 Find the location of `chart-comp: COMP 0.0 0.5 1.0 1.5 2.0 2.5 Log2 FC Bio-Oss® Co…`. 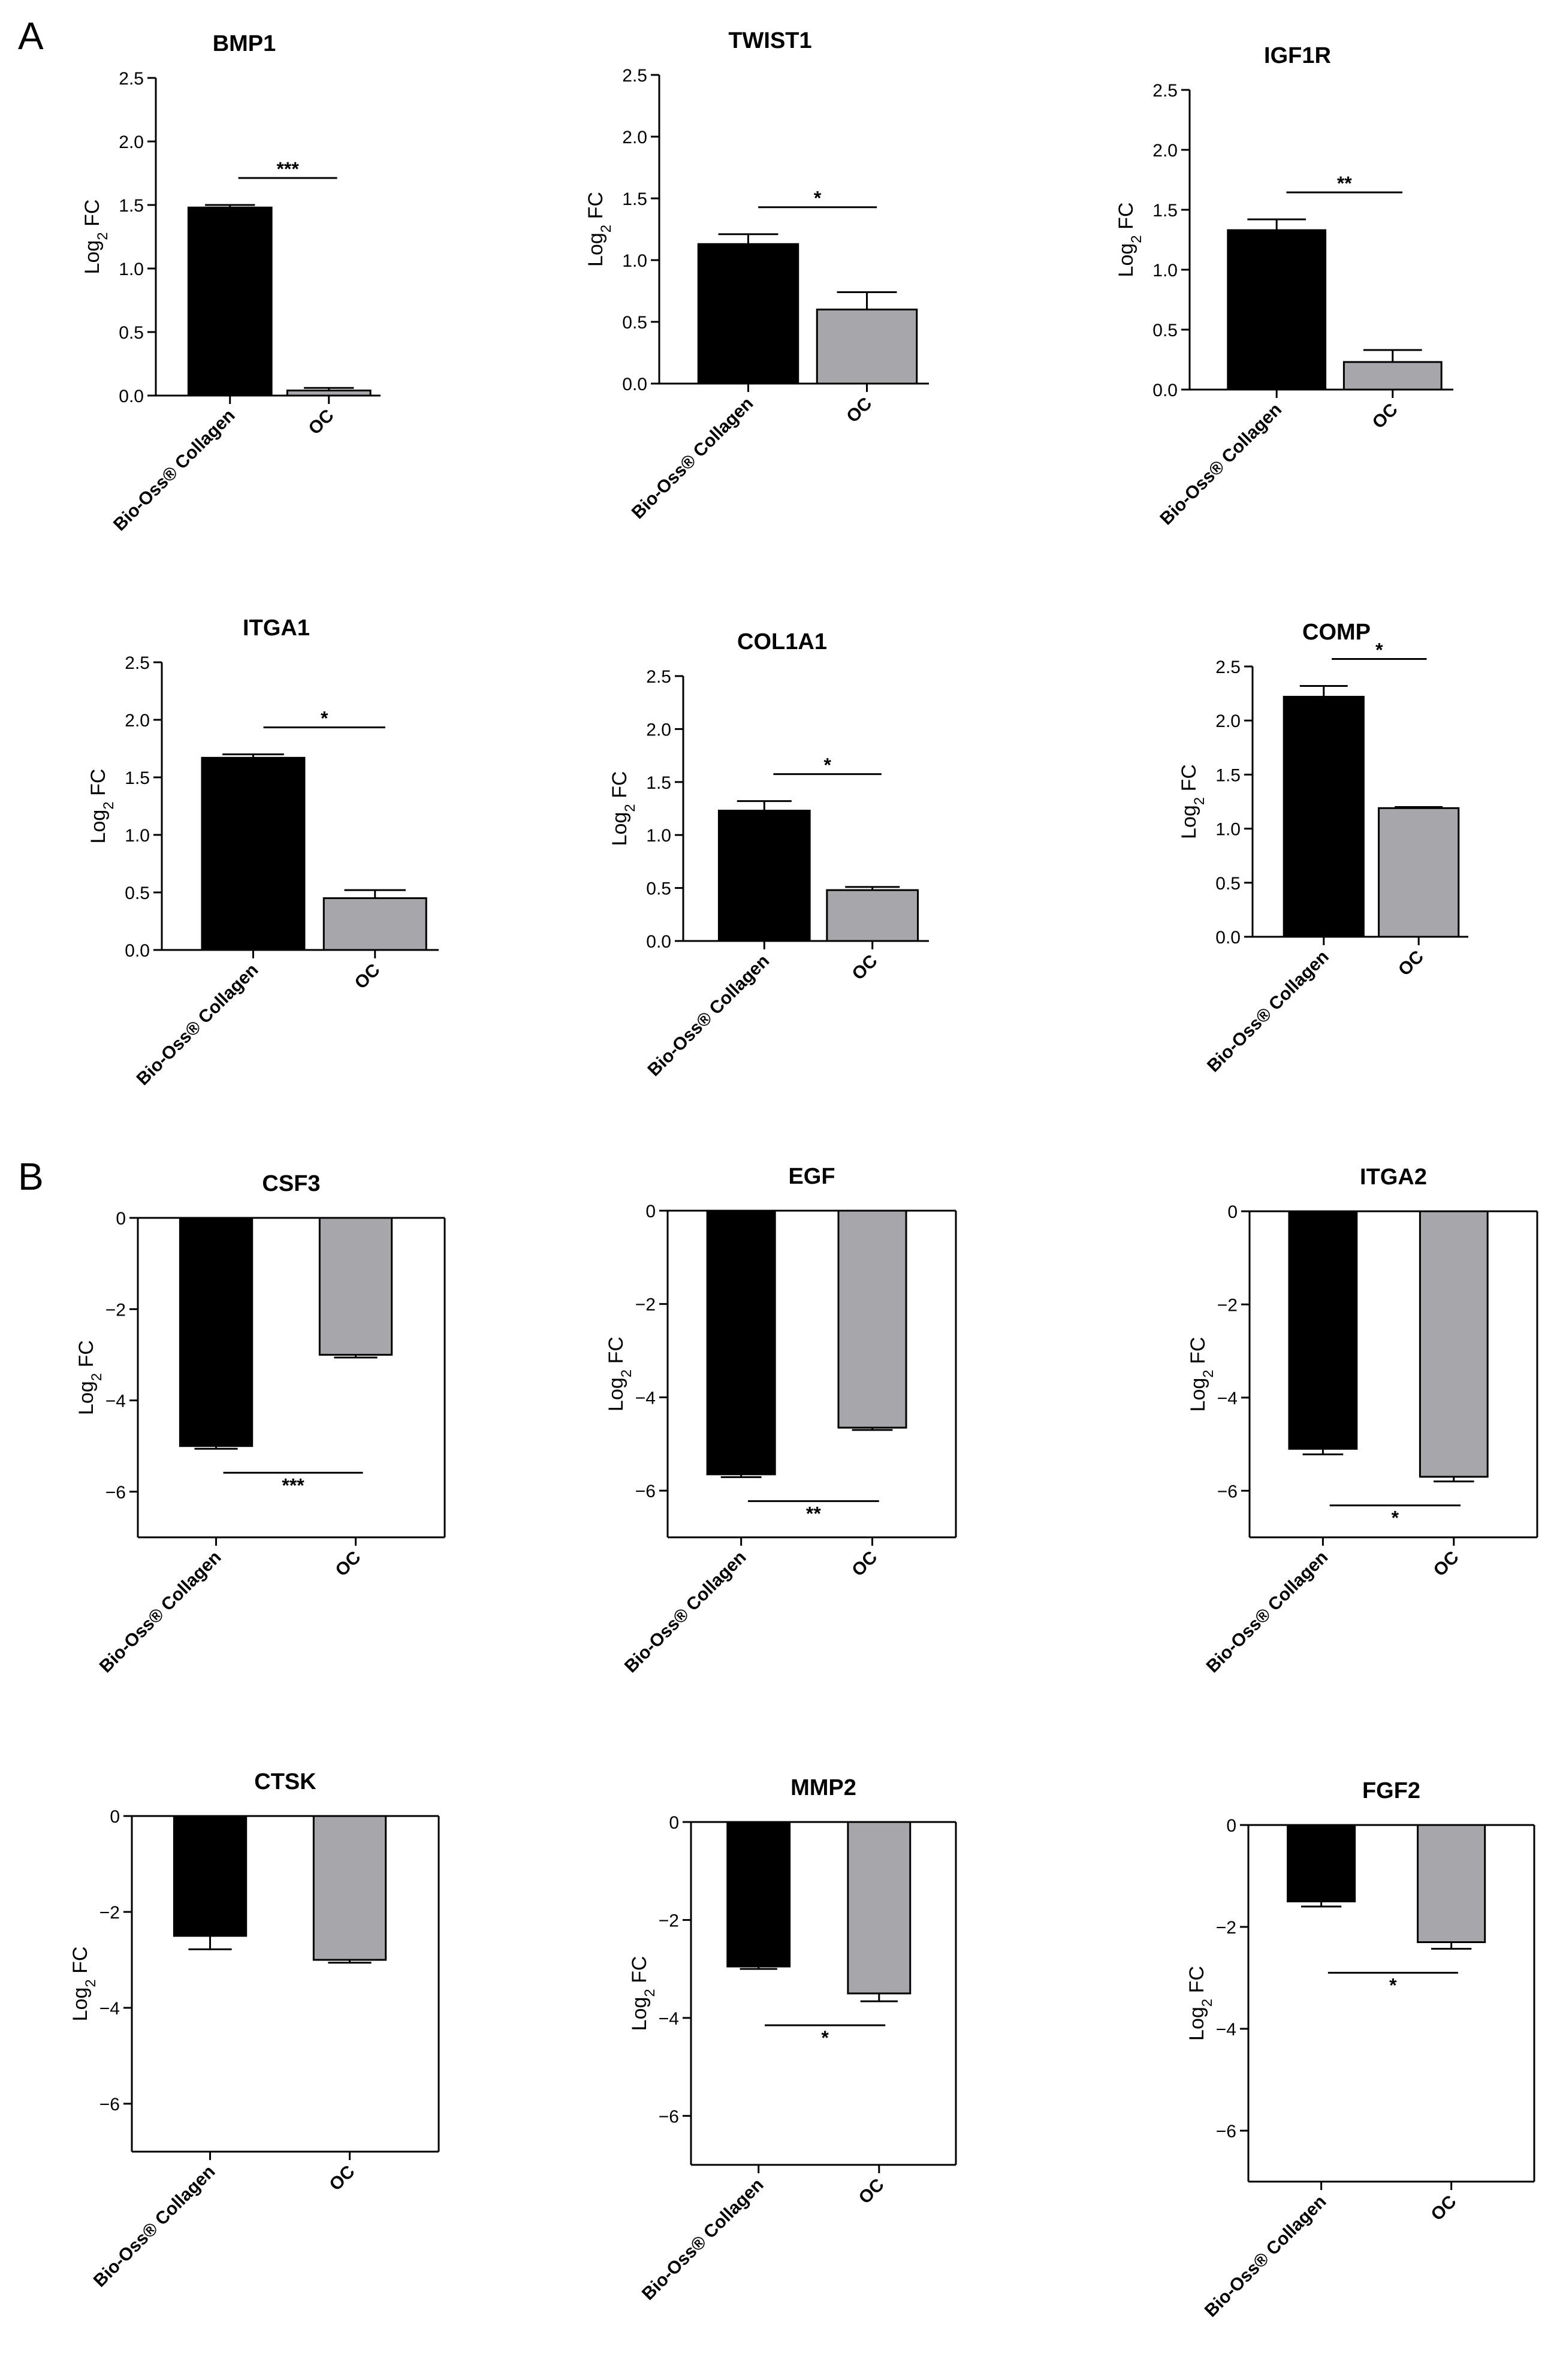

chart-comp: COMP 0.0 0.5 1.0 1.5 2.0 2.5 Log2 FC Bio-Oss® Co… is located at coordinates (1323, 848).